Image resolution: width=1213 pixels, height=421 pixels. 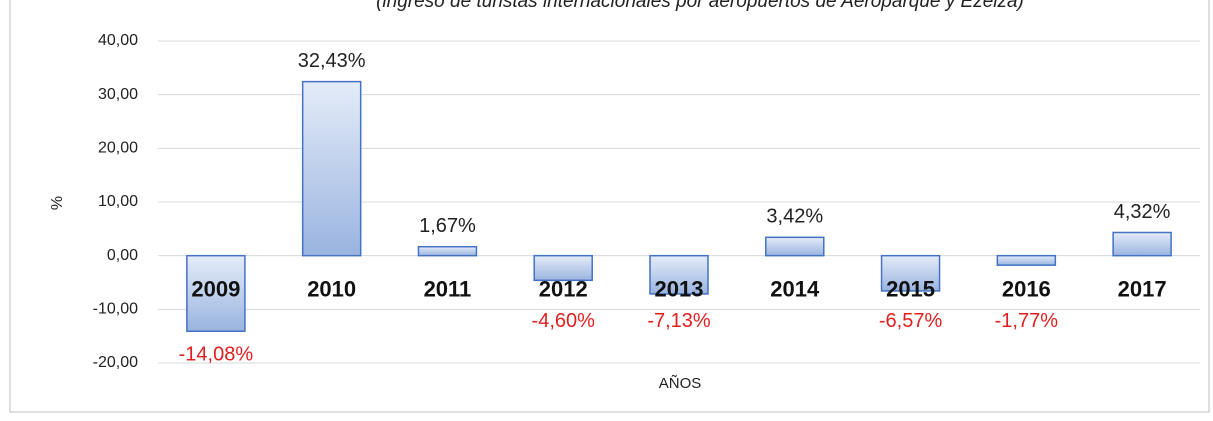 What do you see at coordinates (448, 288) in the screenshot?
I see `x-tick-label: 2011` at bounding box center [448, 288].